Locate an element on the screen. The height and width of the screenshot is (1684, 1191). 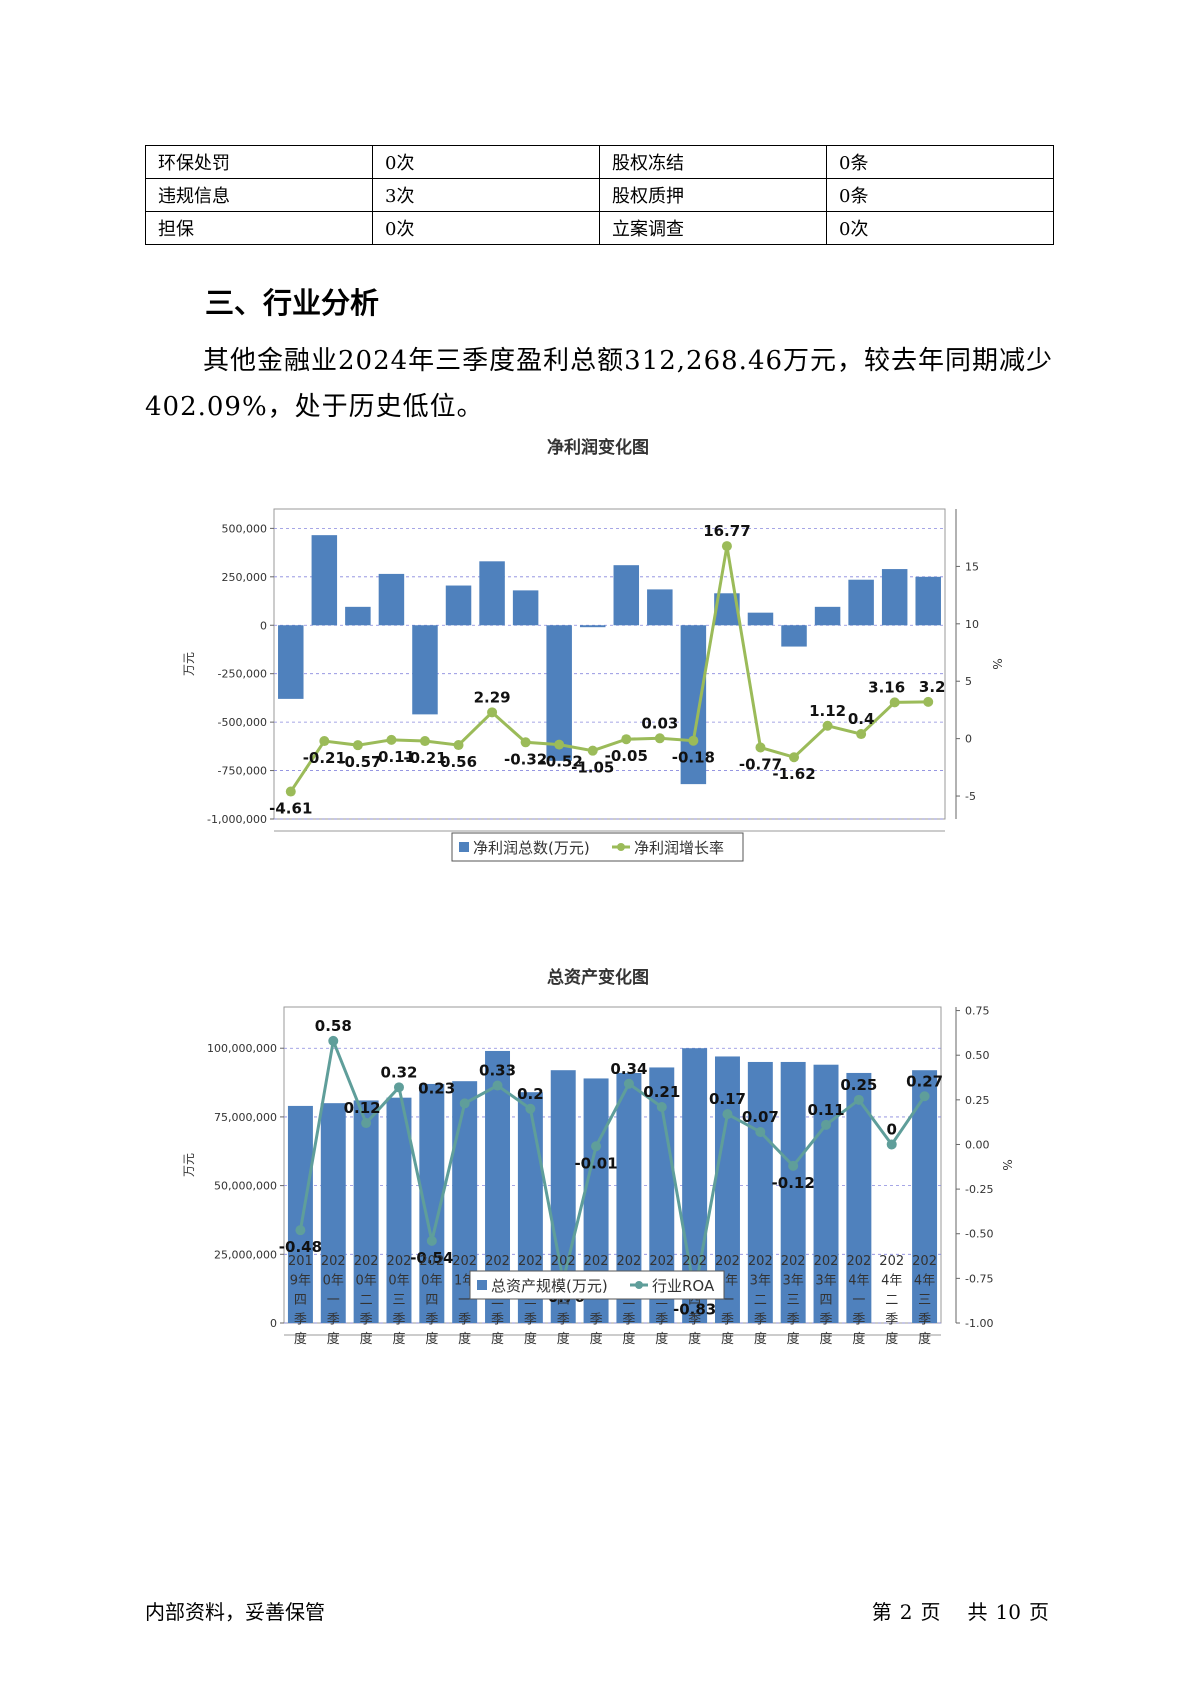
left-axis-title: 万元 is located at coordinates (189, 1165).